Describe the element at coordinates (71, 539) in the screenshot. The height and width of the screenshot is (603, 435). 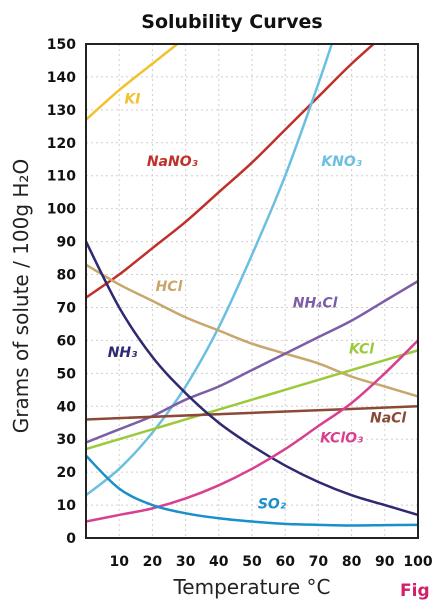
I see `y-tick-label: 0` at that location.